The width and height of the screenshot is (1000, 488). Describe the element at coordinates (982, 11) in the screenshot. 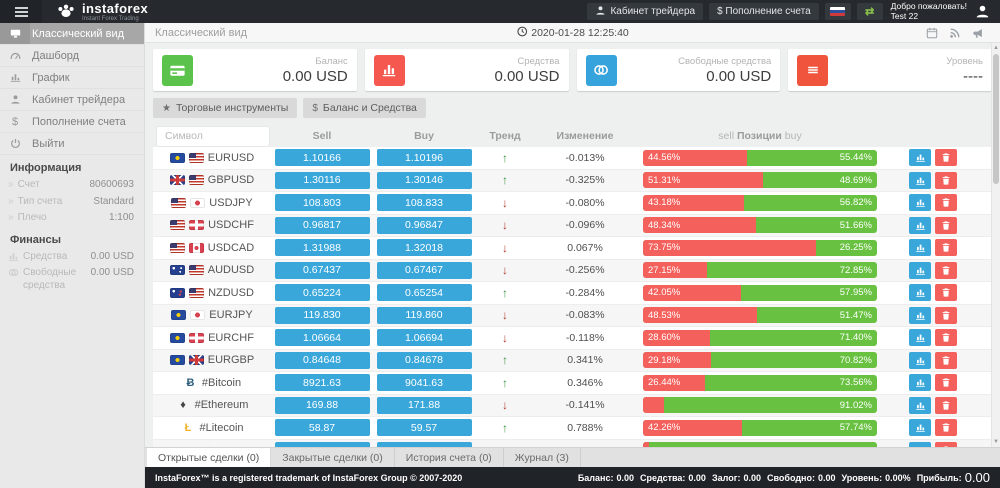

I see `user-avatar-icon` at that location.